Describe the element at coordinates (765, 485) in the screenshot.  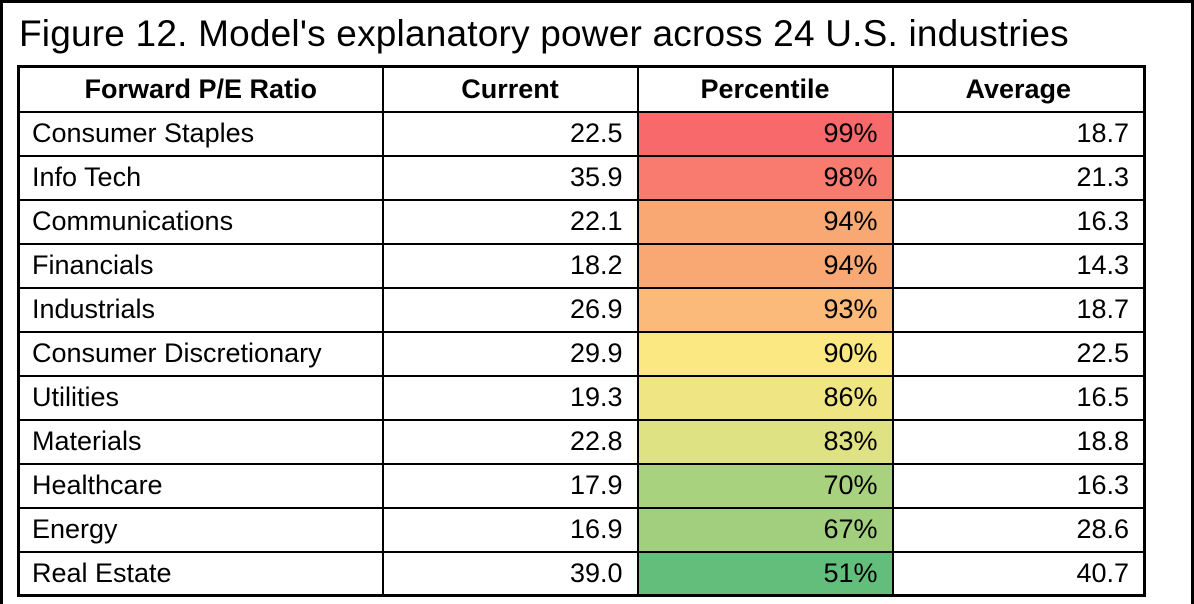
I see `percentile-cell: 70%` at that location.